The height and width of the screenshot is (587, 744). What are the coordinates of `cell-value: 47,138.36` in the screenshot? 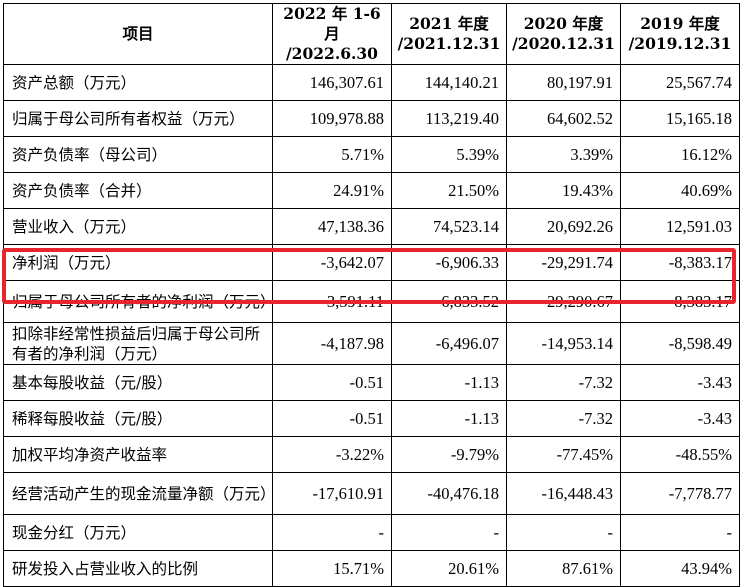 It's located at (332, 226).